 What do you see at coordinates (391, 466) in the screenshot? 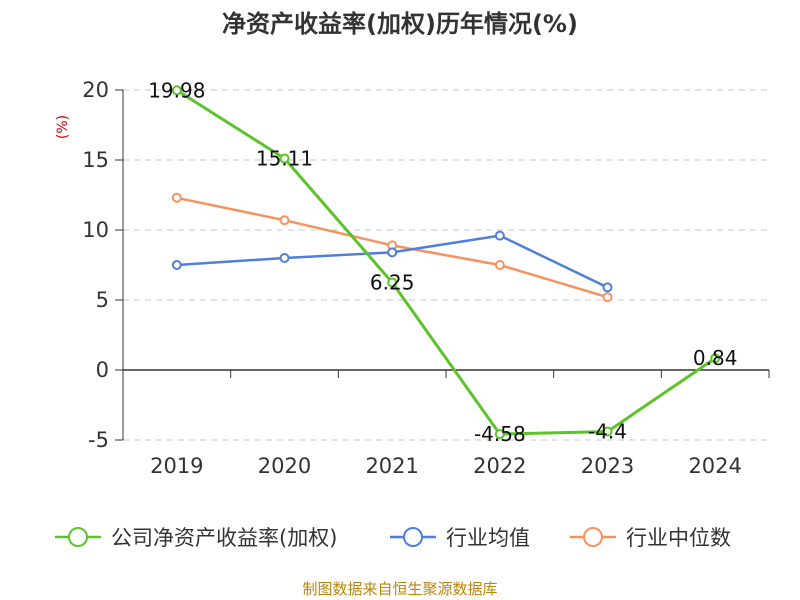
I see `x-tick-label: 2021` at bounding box center [391, 466].